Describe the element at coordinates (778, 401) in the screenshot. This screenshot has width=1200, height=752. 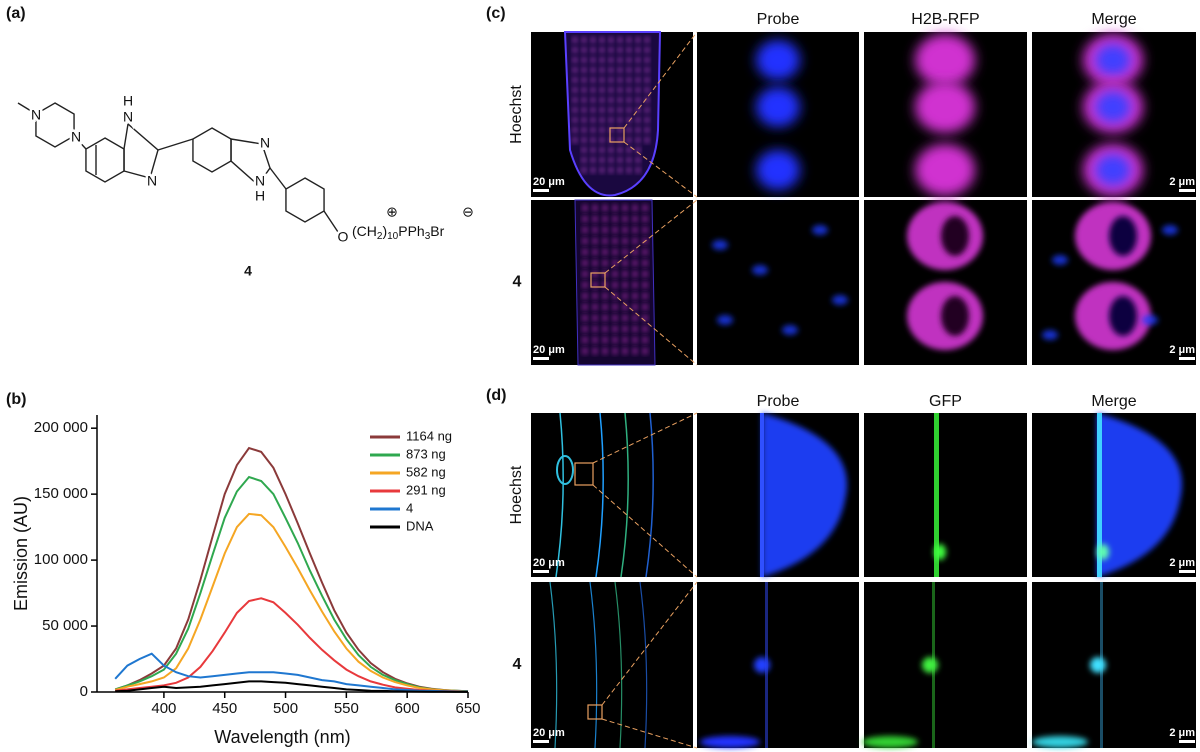
I see `column-header: Probe` at that location.